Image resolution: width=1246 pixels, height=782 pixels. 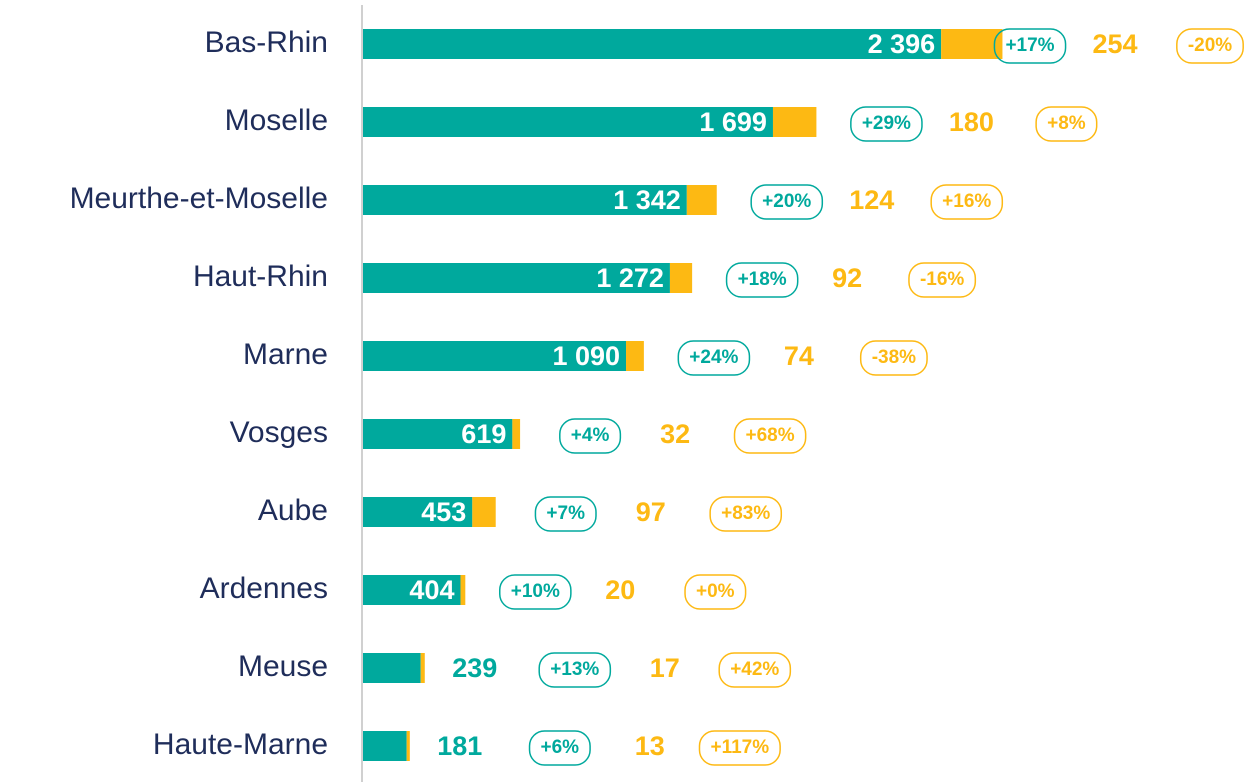 What do you see at coordinates (260, 276) in the screenshot?
I see `category-label: Haut-Rhin` at bounding box center [260, 276].